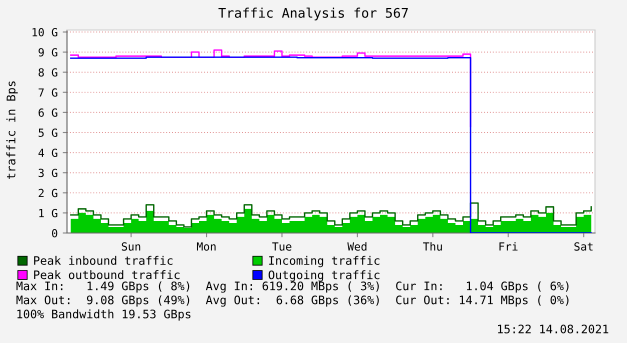 This screenshot has width=627, height=343. What do you see at coordinates (432, 246) in the screenshot?
I see `x-tick-label: Thu` at bounding box center [432, 246].